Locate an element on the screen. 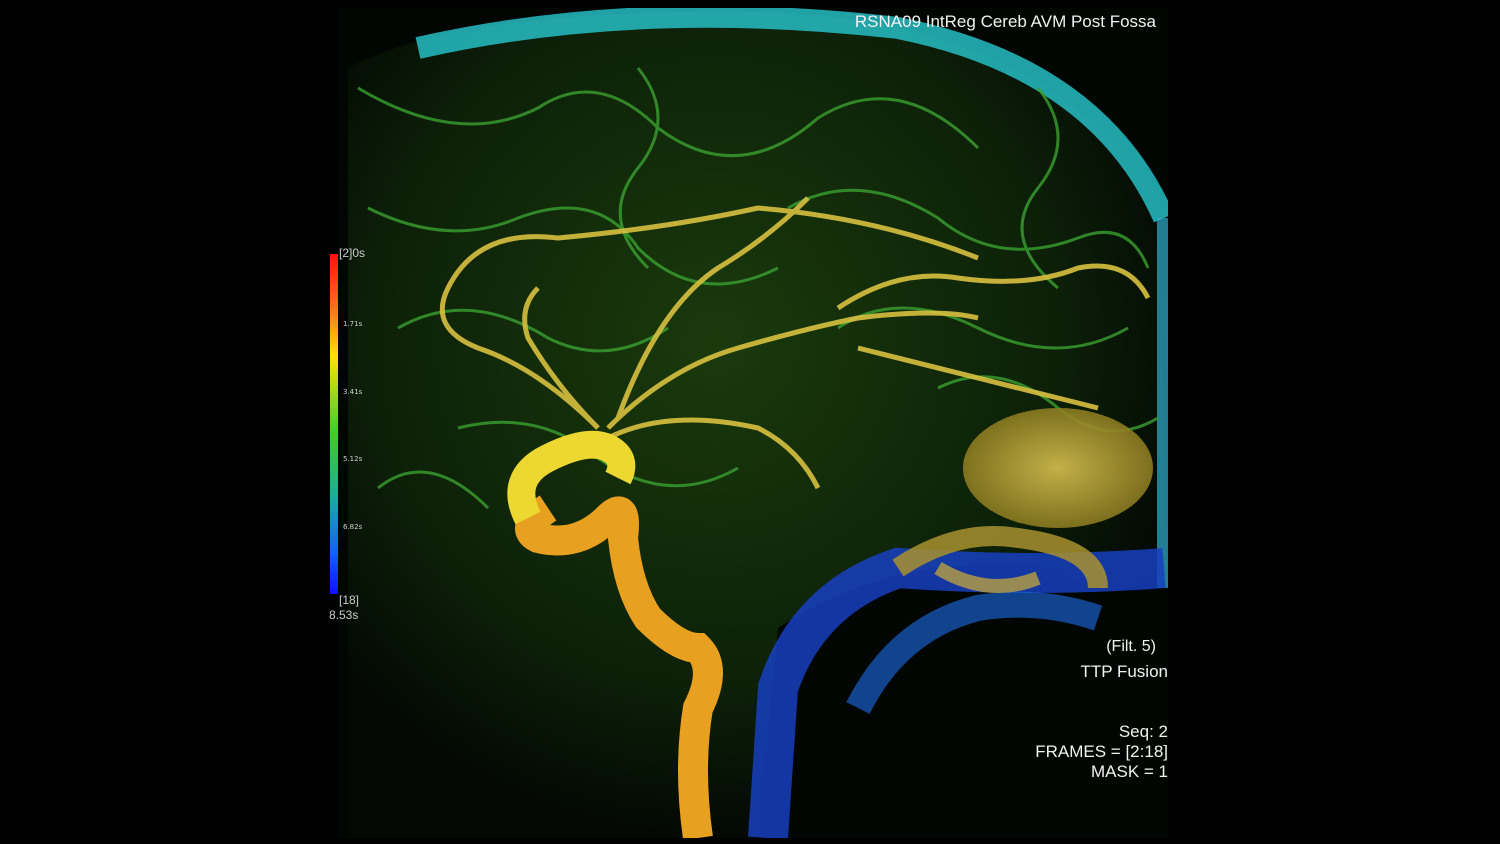 Image resolution: width=1500 pixels, height=844 pixels. frames-label: FRAMES = [2:18] is located at coordinates (1101, 751).